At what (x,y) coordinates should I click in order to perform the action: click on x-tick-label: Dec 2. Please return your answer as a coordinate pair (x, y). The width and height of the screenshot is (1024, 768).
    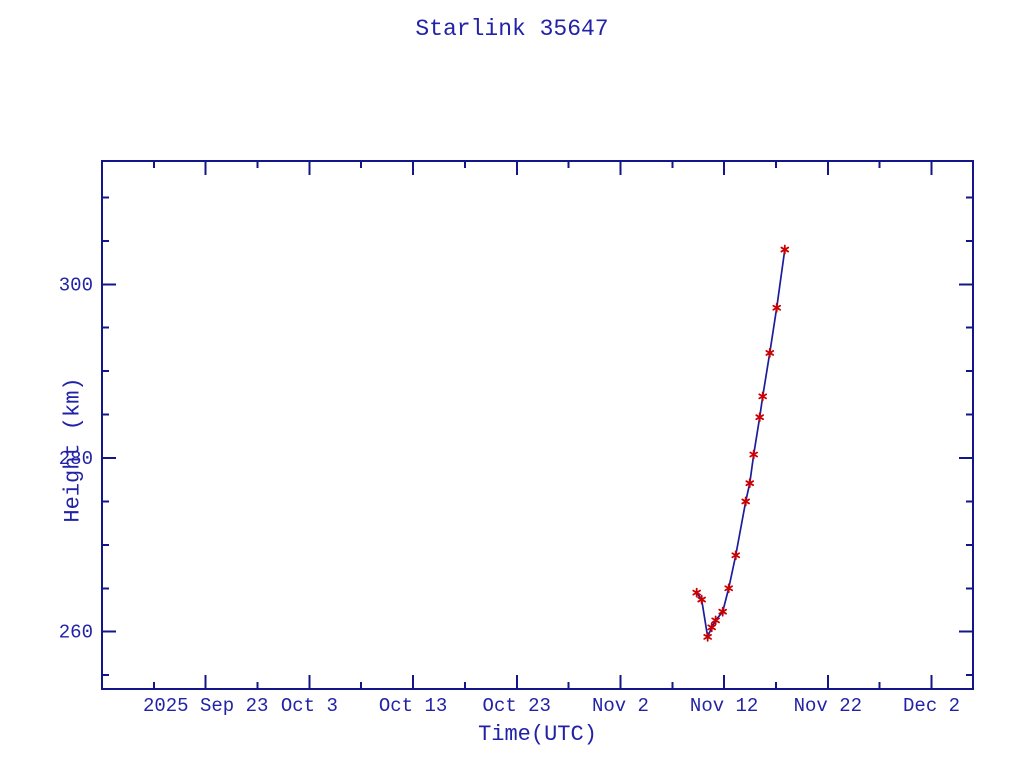
    Looking at the image, I should click on (931, 706).